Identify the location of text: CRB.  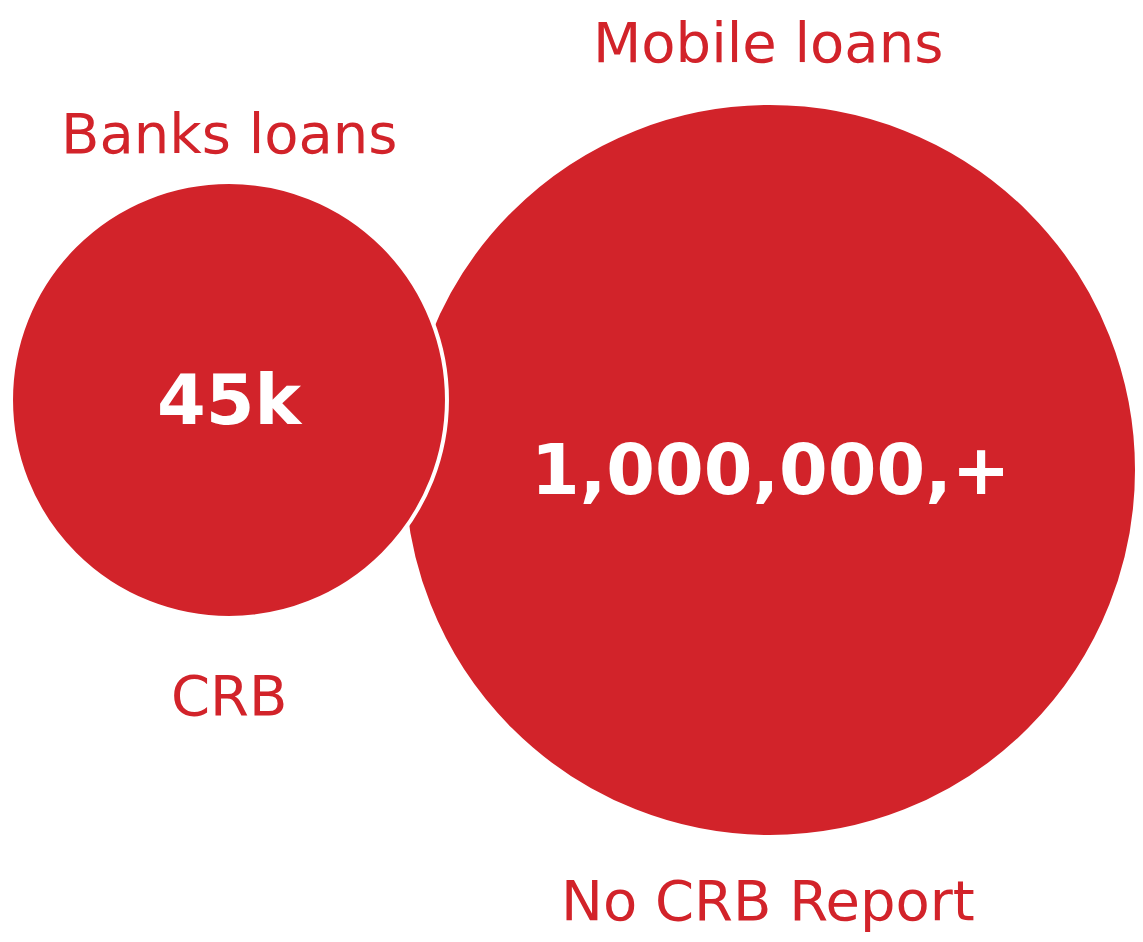
(229, 695).